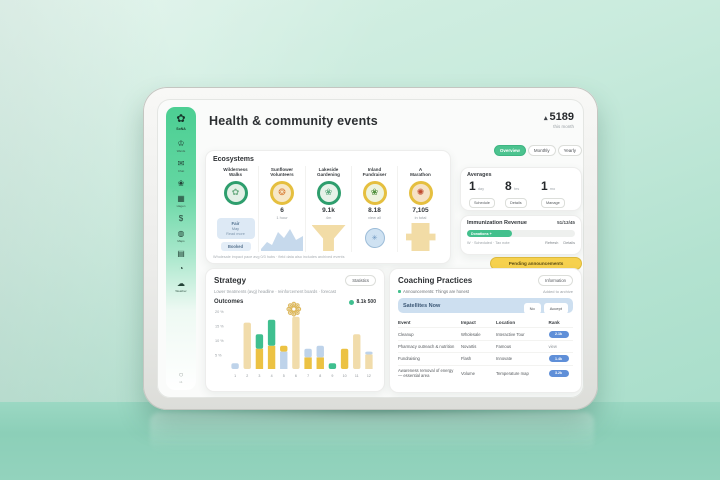 The width and height of the screenshot is (720, 480). What do you see at coordinates (328, 238) in the screenshot?
I see `funnel-shape` at bounding box center [328, 238].